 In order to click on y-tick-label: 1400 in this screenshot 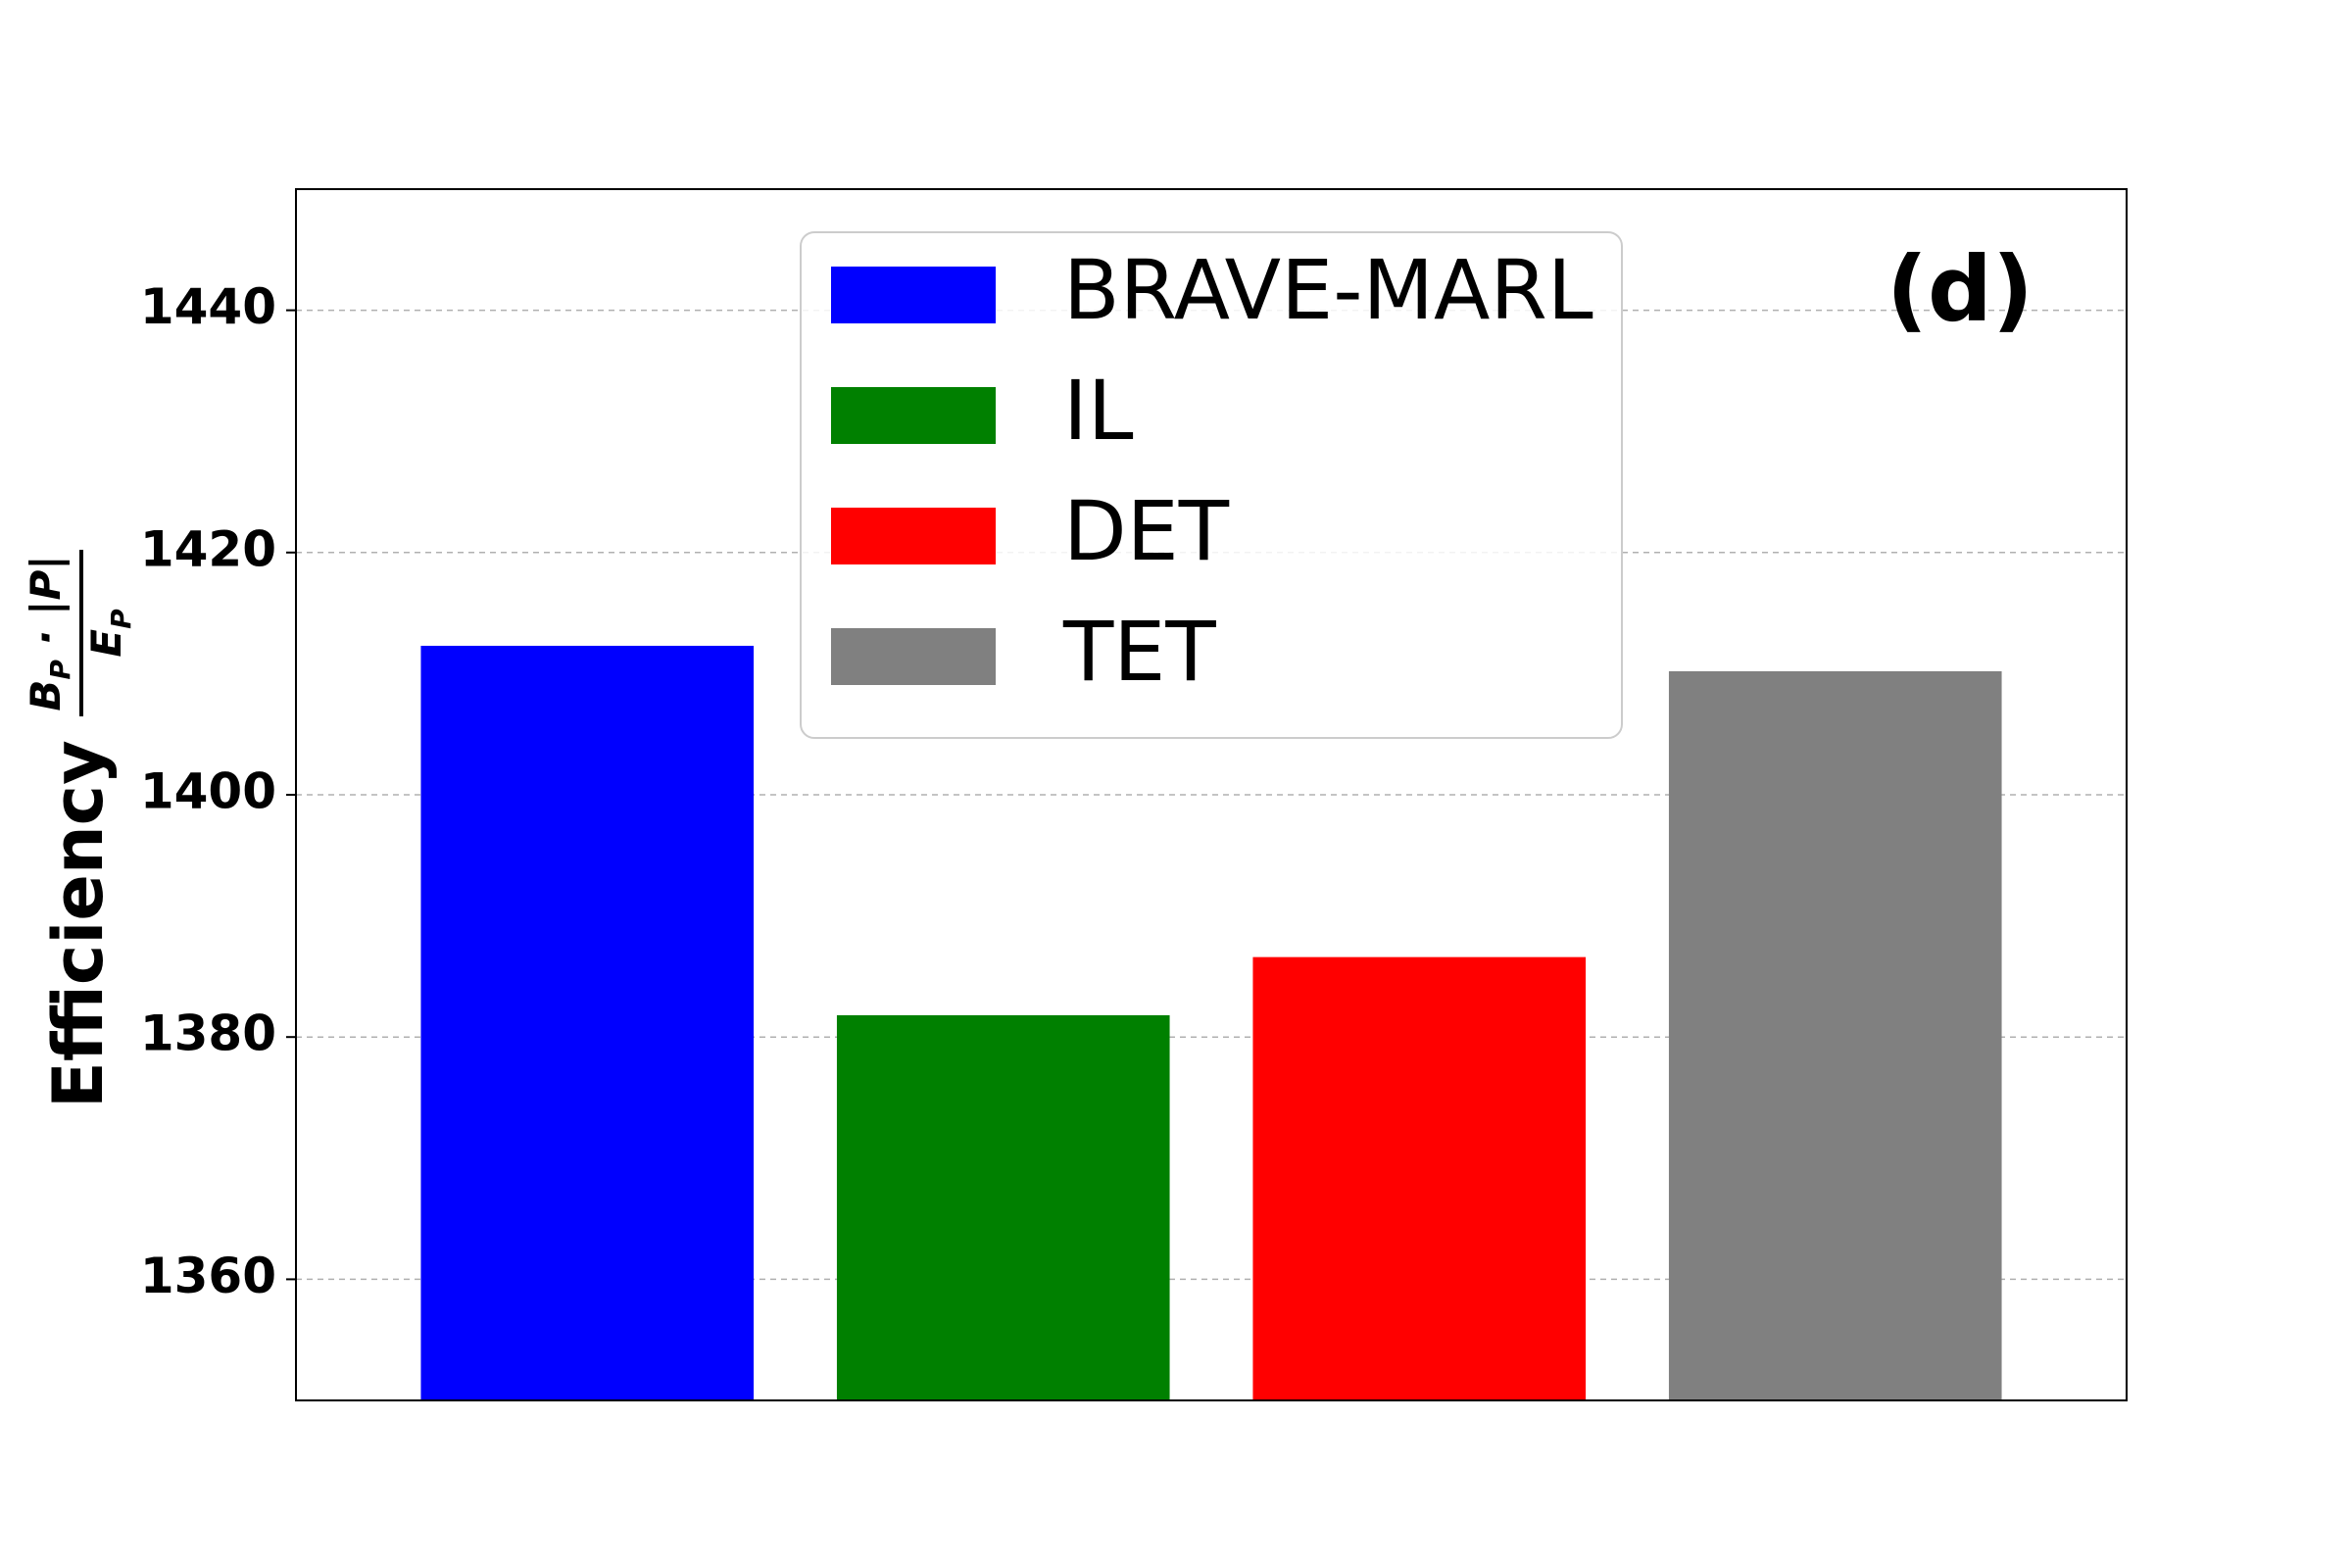, I will do `click(208, 791)`.